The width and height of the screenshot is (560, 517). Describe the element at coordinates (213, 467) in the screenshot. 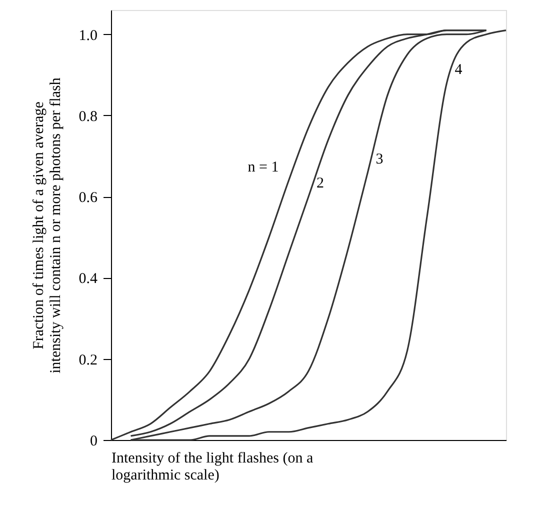

I see `x-axis-title: Intensity of the light flashes (on a logarithmic scale)` at that location.